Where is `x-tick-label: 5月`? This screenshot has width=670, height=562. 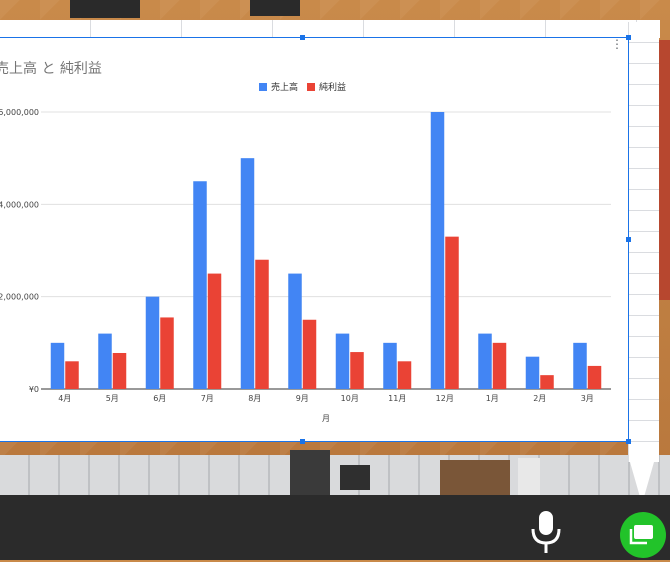 x-tick-label: 5月 is located at coordinates (112, 398).